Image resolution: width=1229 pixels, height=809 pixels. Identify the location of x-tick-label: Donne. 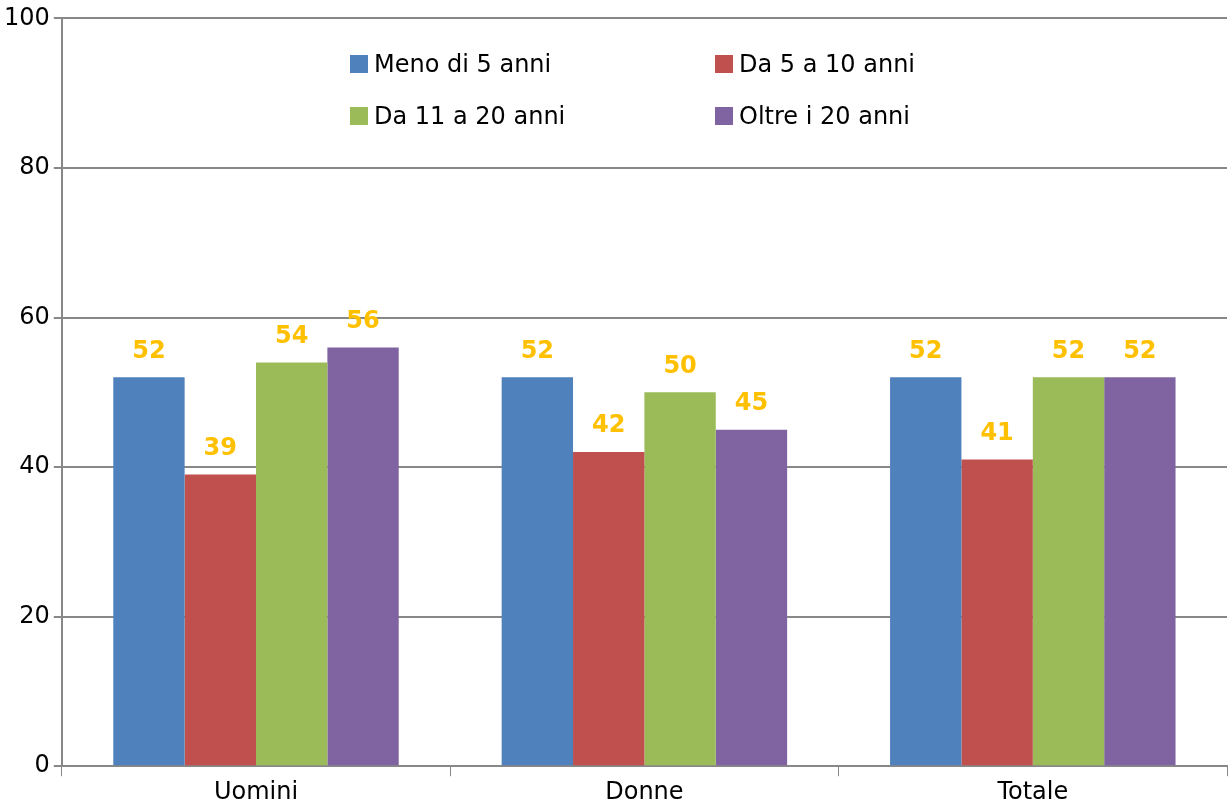
(644, 790).